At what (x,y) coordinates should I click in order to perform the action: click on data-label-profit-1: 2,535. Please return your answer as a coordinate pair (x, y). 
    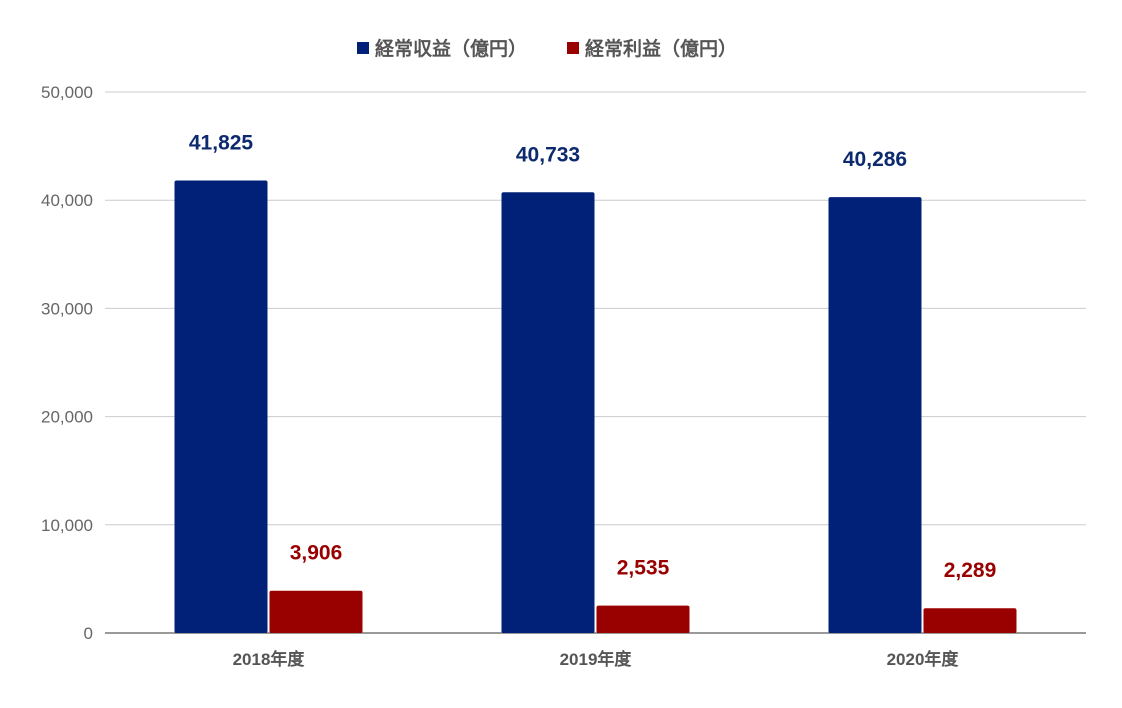
    Looking at the image, I should click on (643, 568).